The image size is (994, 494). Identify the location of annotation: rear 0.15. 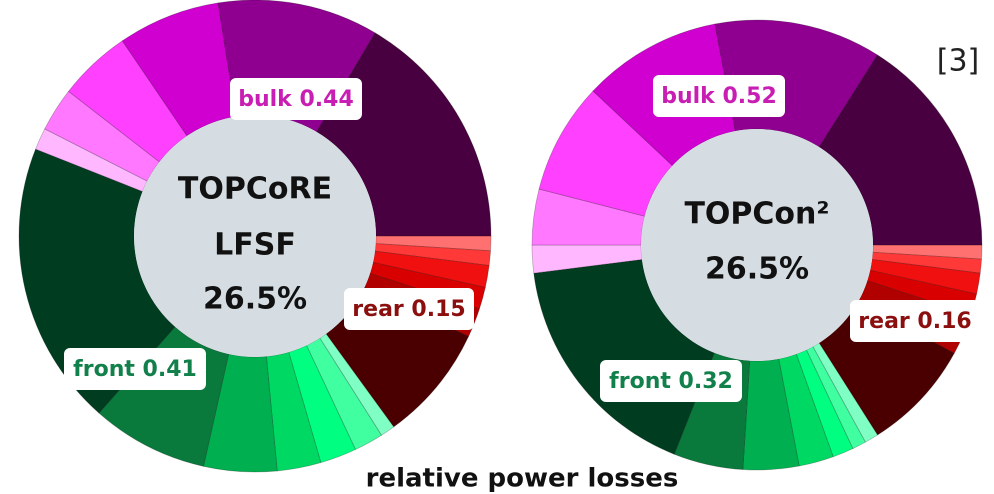
(408, 309).